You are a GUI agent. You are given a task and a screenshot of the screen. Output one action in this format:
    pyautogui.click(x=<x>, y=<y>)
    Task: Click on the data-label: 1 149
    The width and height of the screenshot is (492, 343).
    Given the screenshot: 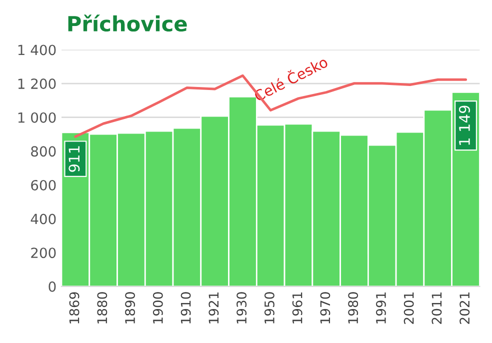 What is the action you would take?
    pyautogui.click(x=464, y=125)
    